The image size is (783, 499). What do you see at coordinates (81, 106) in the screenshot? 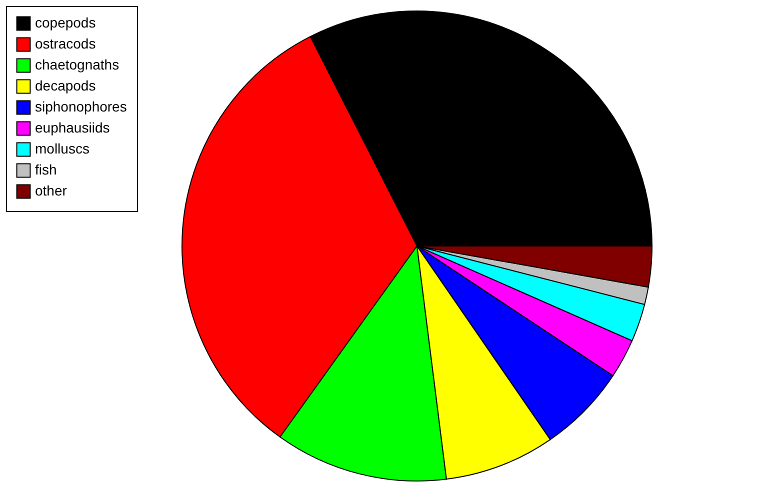
I see `legend-label: siphonophores` at bounding box center [81, 106].